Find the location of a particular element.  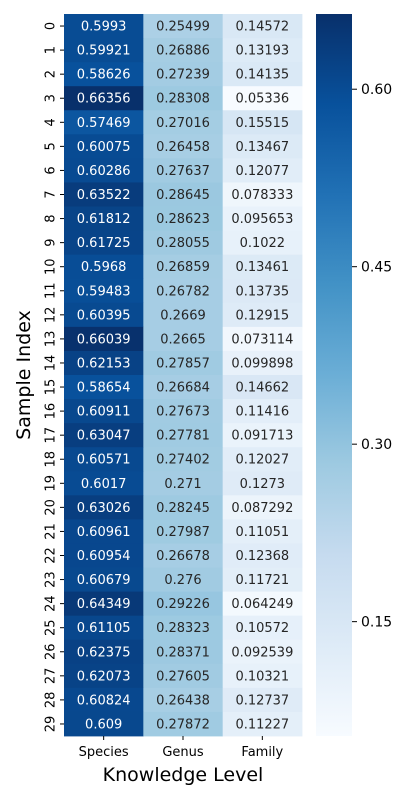

cell-value-label: 0.58654 is located at coordinates (104, 388).